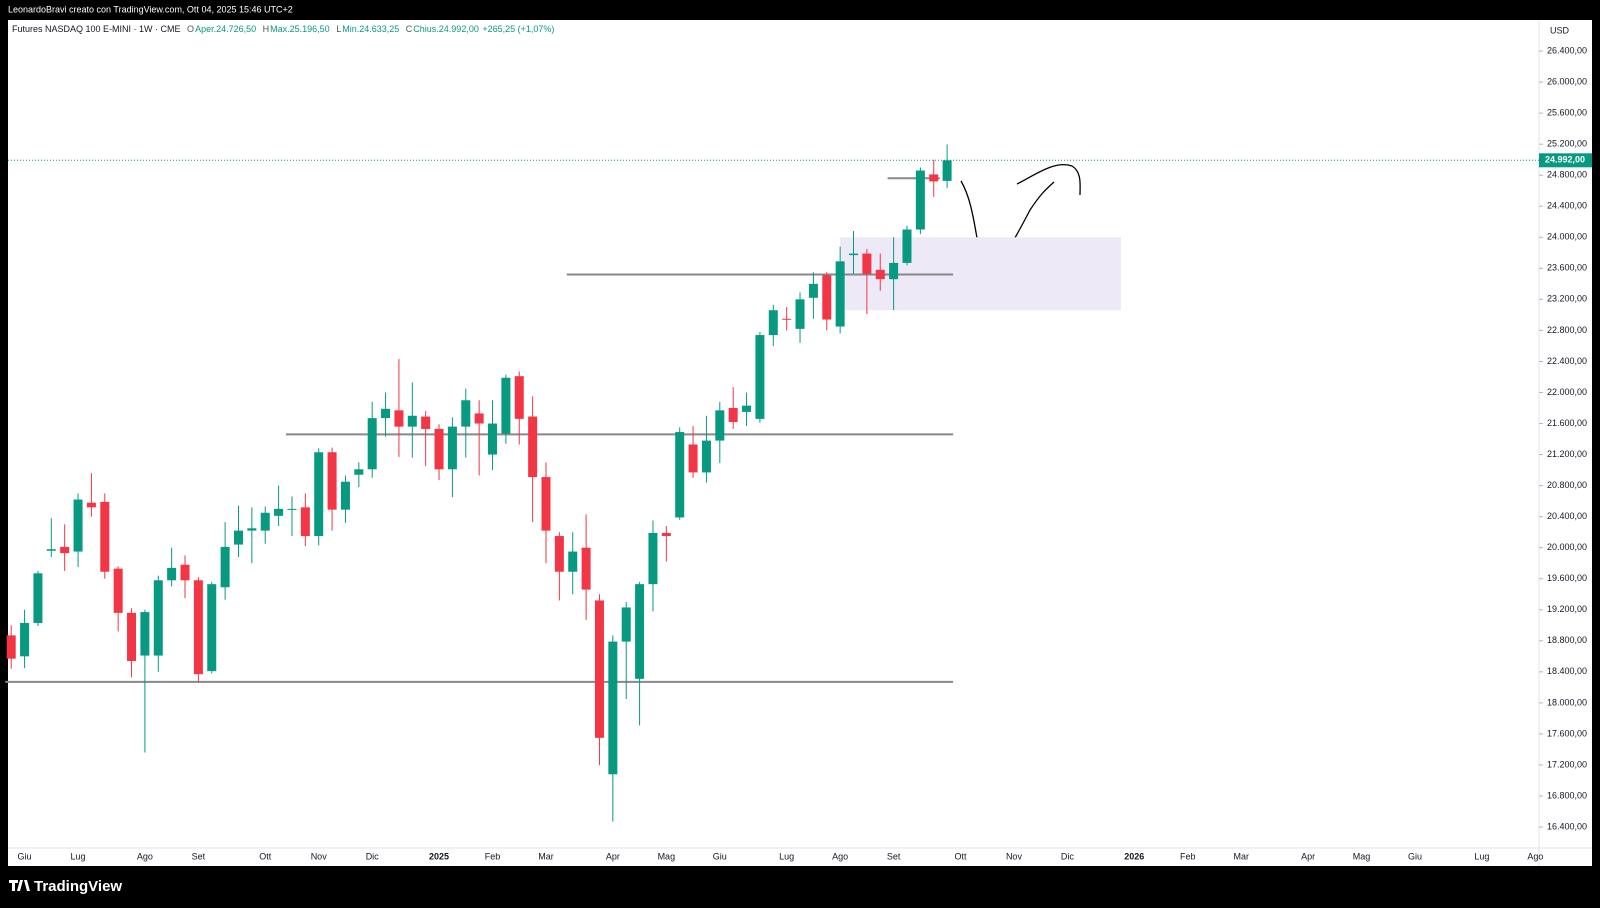 The image size is (1600, 908). What do you see at coordinates (1567, 826) in the screenshot?
I see `y-tick-label: 16.400,00` at bounding box center [1567, 826].